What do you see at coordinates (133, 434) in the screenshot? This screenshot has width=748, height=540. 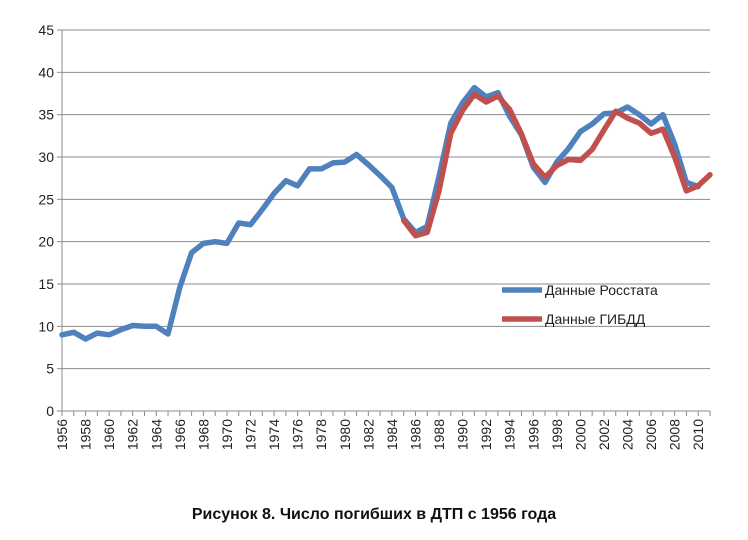 I see `x-tick-label: 1962` at bounding box center [133, 434].